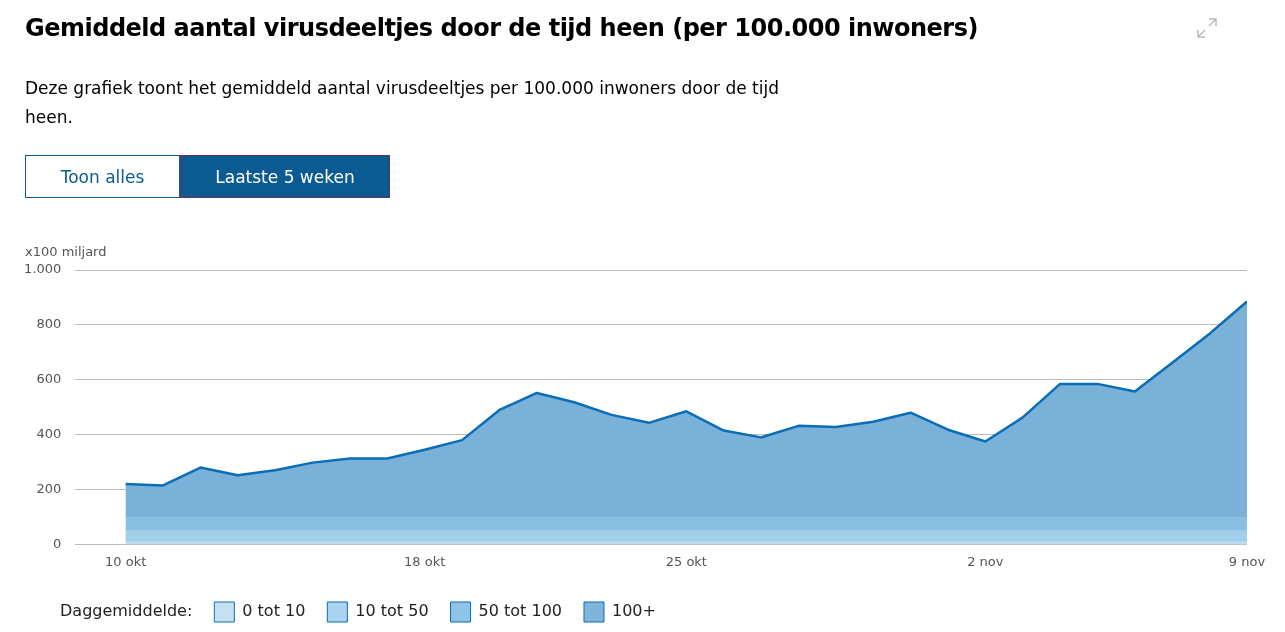  I want to click on x-tick-label: 10 okt, so click(126, 561).